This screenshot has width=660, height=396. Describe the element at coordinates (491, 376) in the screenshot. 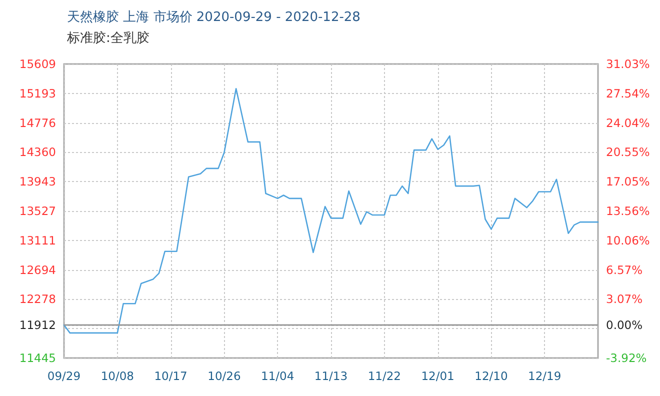

I see `x-tick-label: 12/10` at that location.